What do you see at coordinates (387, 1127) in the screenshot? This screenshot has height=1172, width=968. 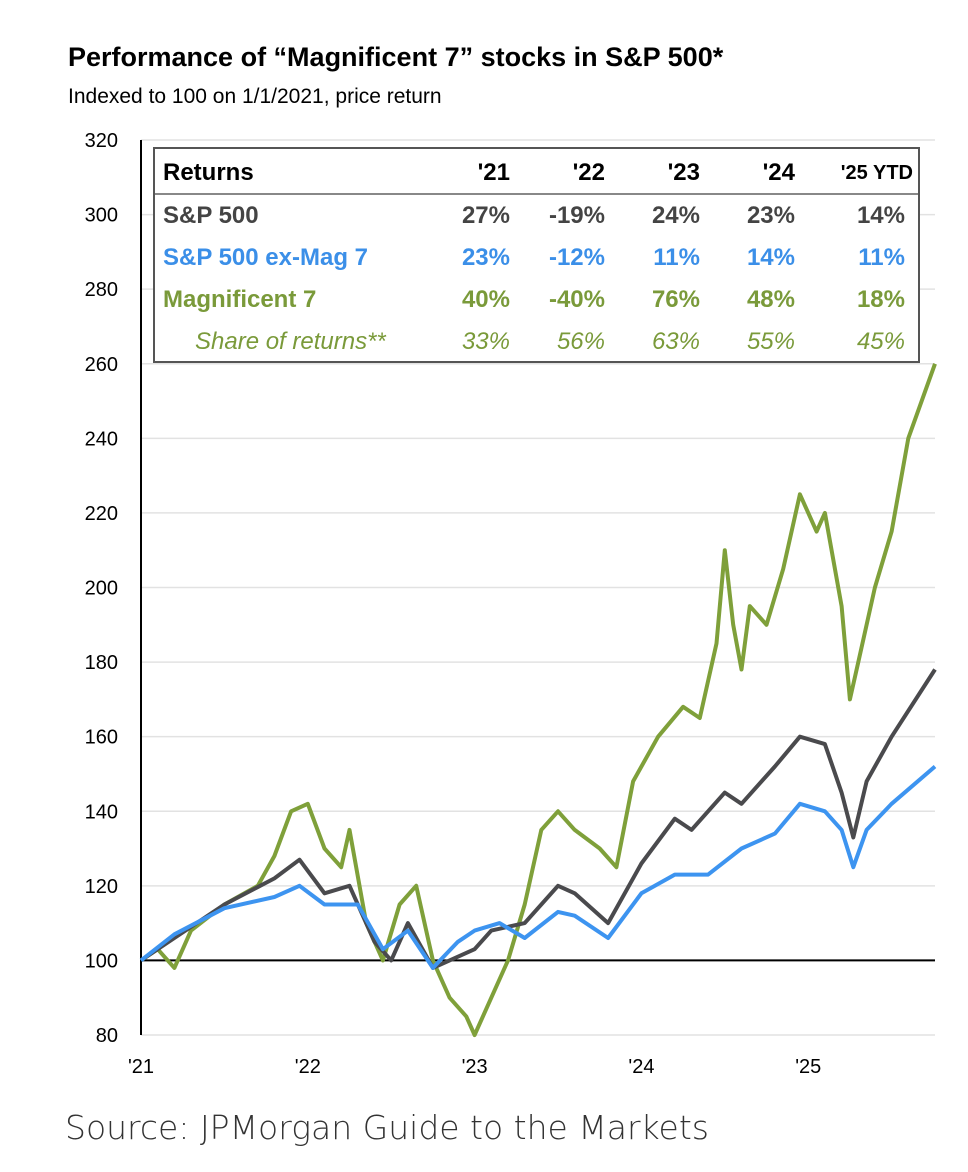 I see `source-note: Source: JPMorgan Guide to the Markets` at bounding box center [387, 1127].